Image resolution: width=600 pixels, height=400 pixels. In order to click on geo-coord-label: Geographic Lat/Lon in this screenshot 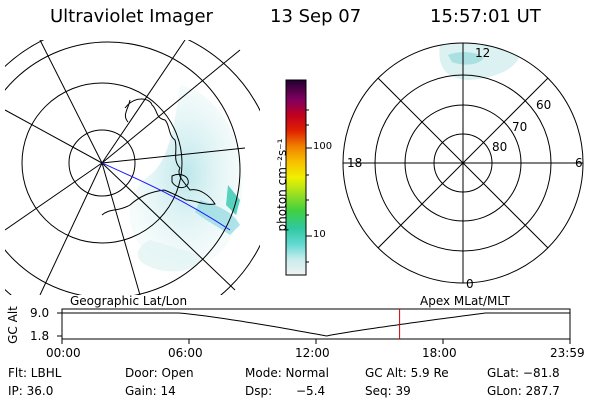, I will do `click(129, 301)`.